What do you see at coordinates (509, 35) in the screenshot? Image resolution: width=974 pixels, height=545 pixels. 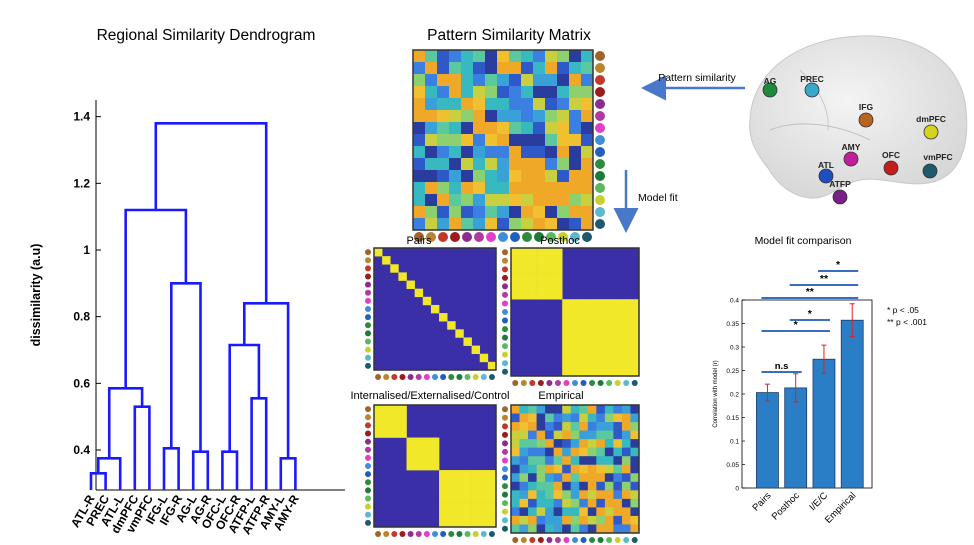 I see `matrix-title: Pattern Similarity Matrix` at bounding box center [509, 35].